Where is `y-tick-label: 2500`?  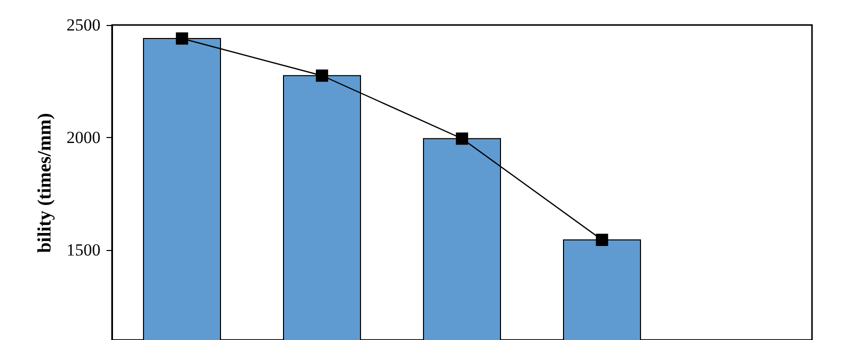 y-tick-label: 2500 is located at coordinates (83, 25).